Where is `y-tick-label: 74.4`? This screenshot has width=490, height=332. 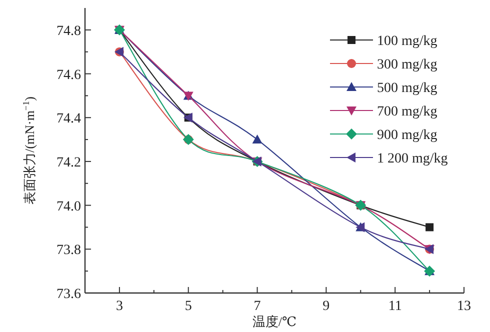
y-tick-label: 74.4 is located at coordinates (68, 119).